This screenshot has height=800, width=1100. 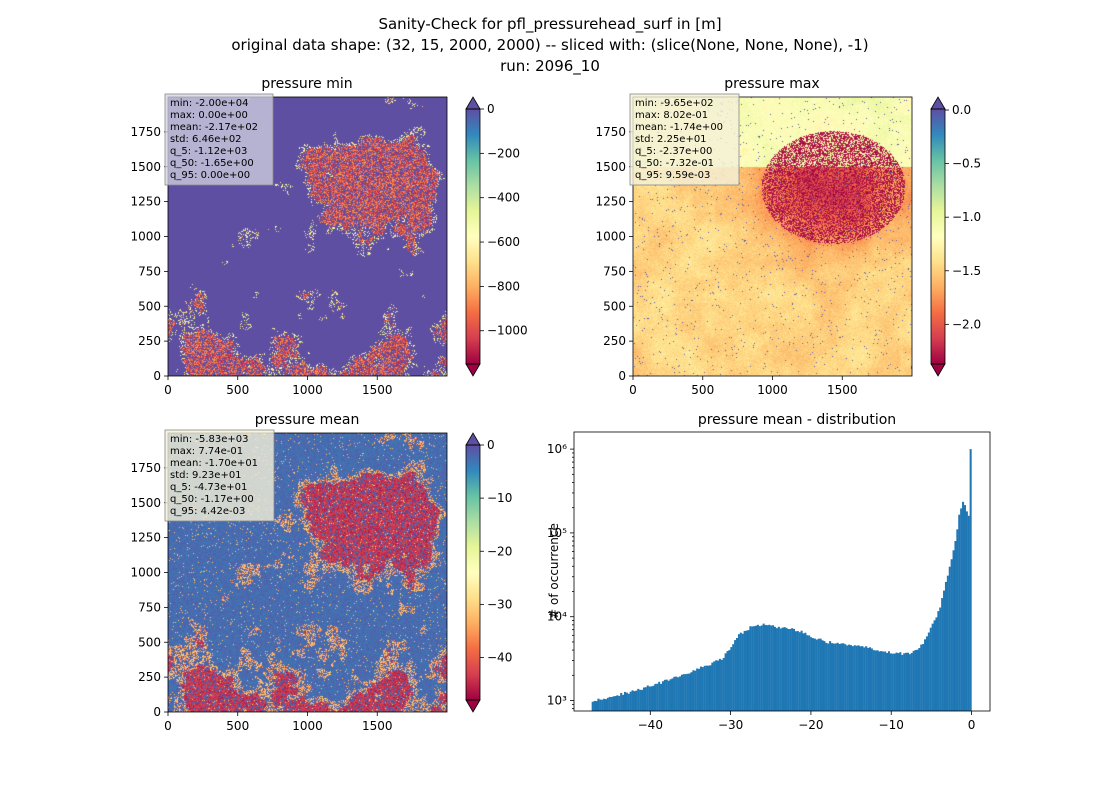 I want to click on stat-line: std: 2.25e+01, so click(x=671, y=139).